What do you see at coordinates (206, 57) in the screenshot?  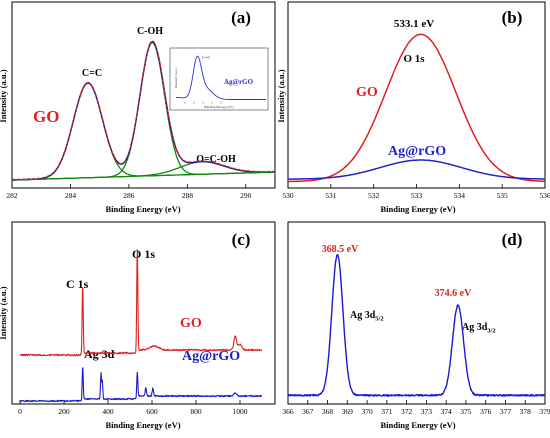 I see `panel-a-inset-peak-label: C=C` at bounding box center [206, 57].